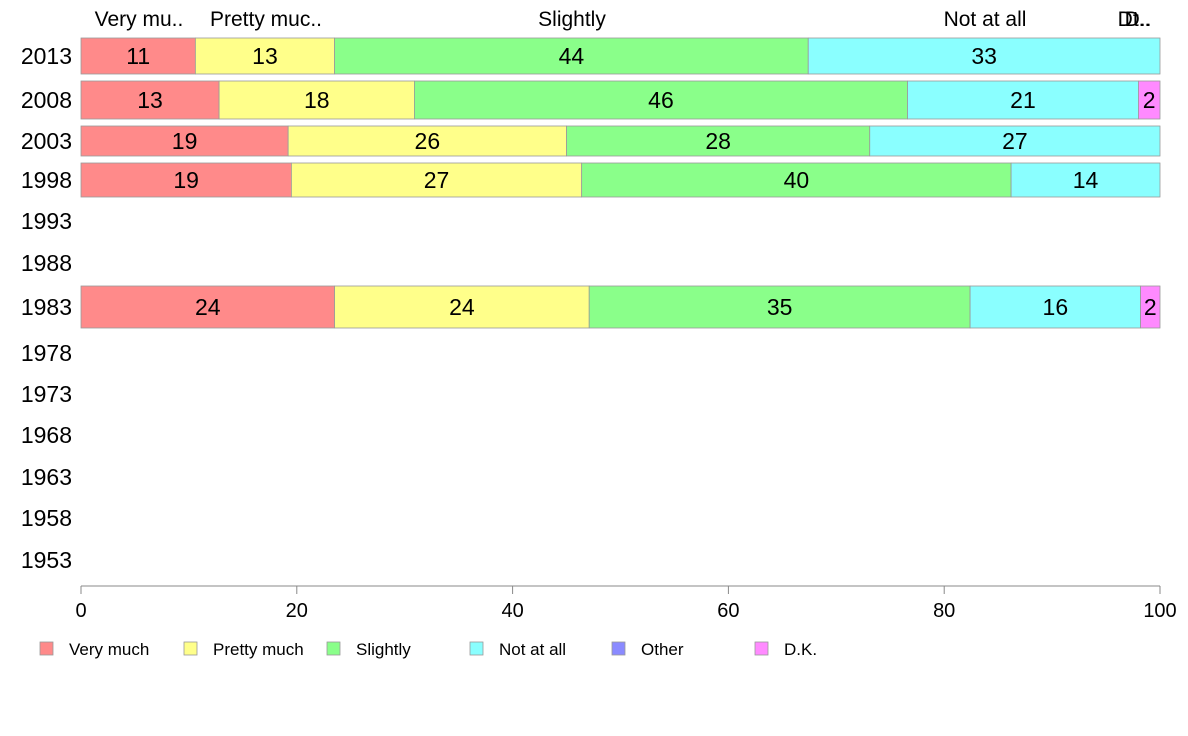 This screenshot has width=1188, height=736. Describe the element at coordinates (266, 19) in the screenshot. I see `top-label-1: Pretty muc..` at that location.